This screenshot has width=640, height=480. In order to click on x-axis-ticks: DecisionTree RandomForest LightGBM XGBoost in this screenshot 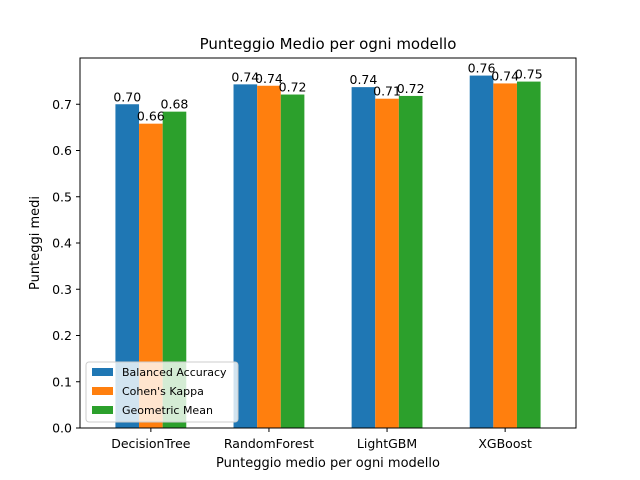, I will do `click(321, 439)`.